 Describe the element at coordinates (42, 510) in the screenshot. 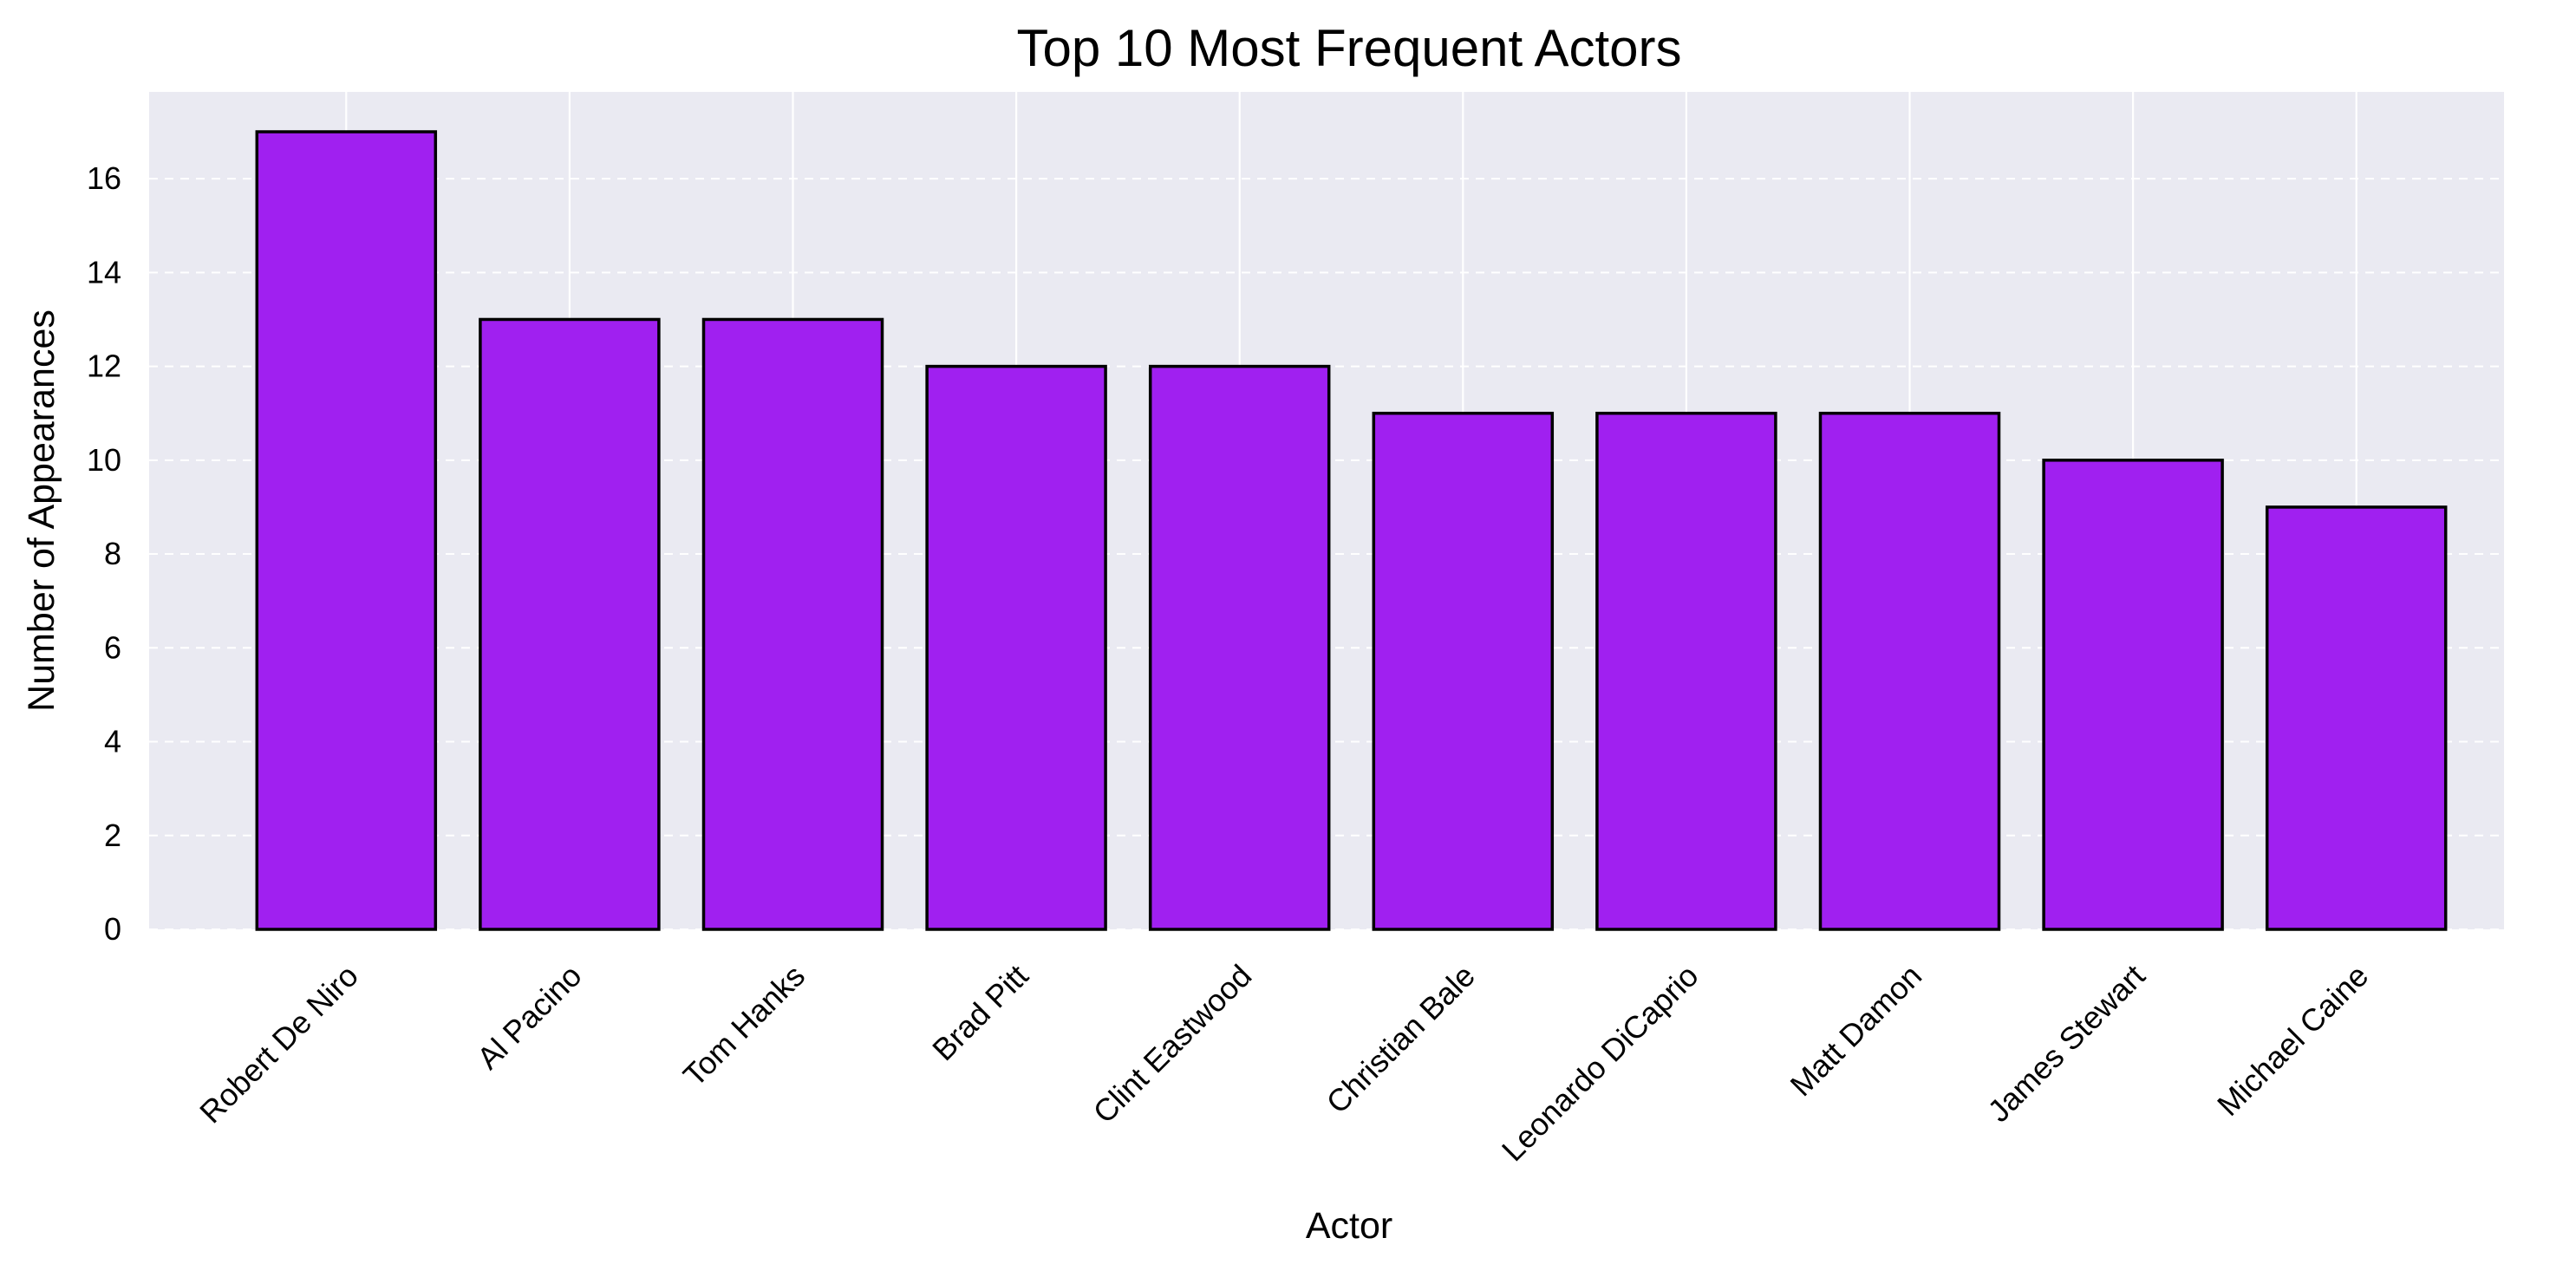

I see `y-axis-label: Number of Appearances` at that location.